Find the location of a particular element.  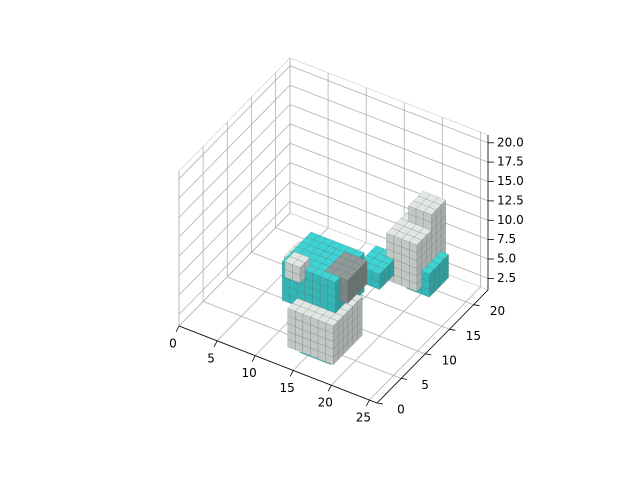

y-tick-label: 10 is located at coordinates (449, 360).